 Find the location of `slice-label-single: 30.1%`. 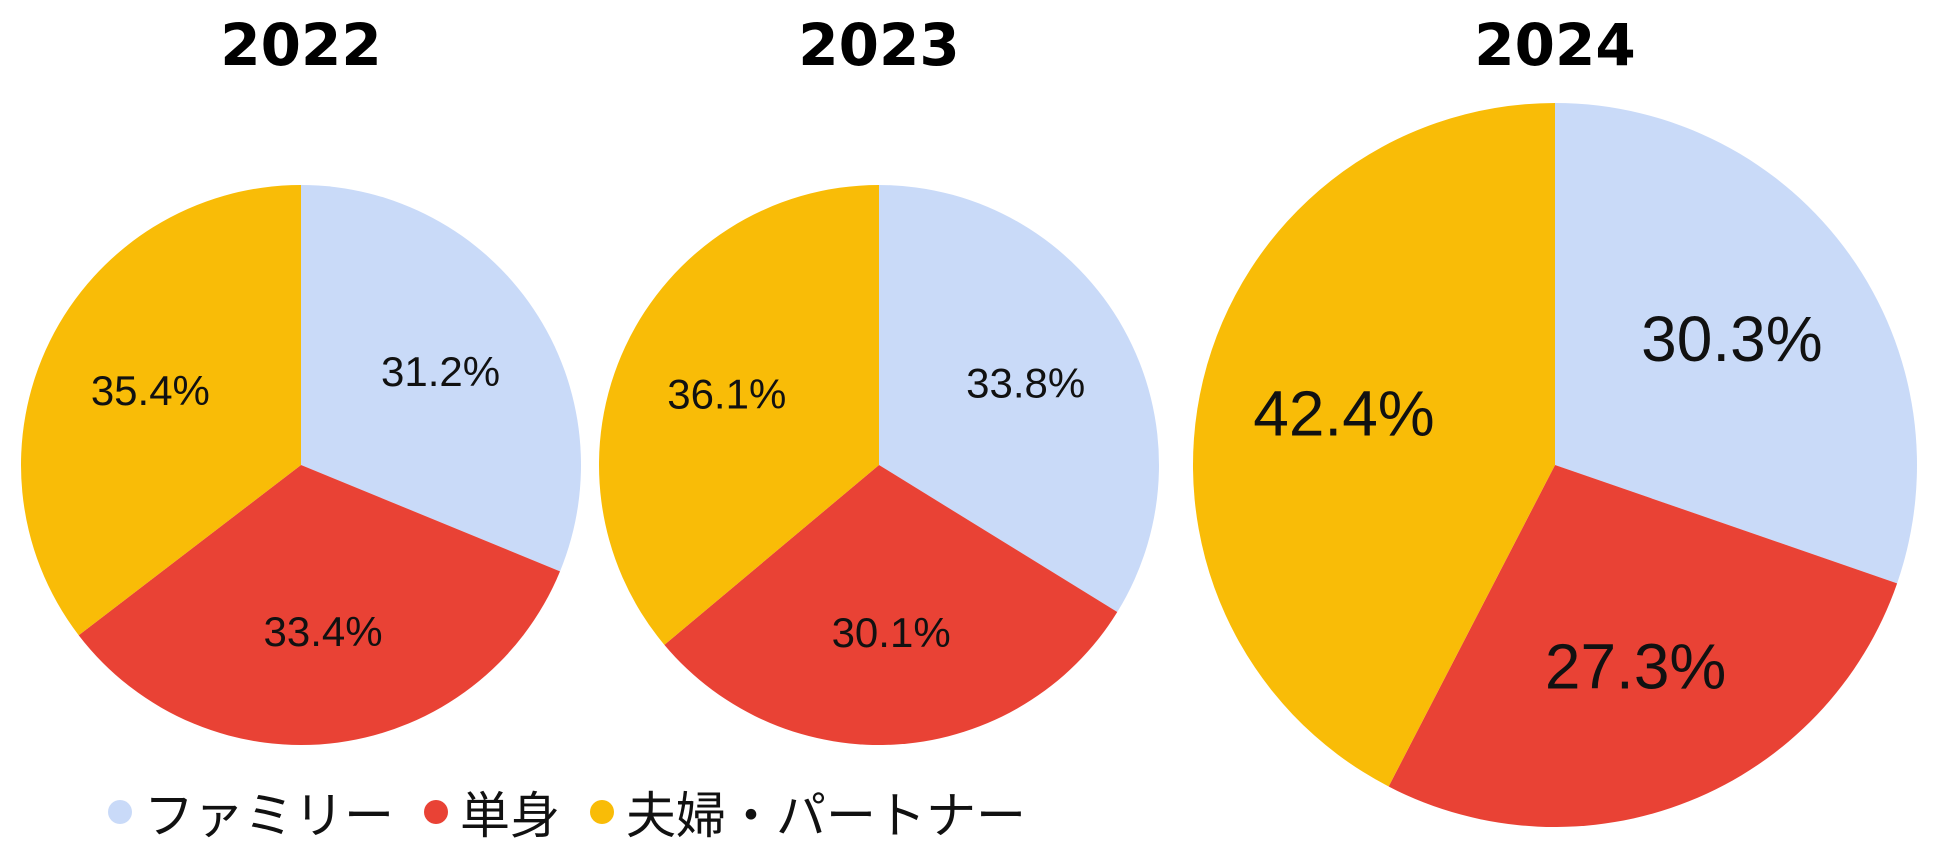

slice-label-single: 30.1% is located at coordinates (891, 632).